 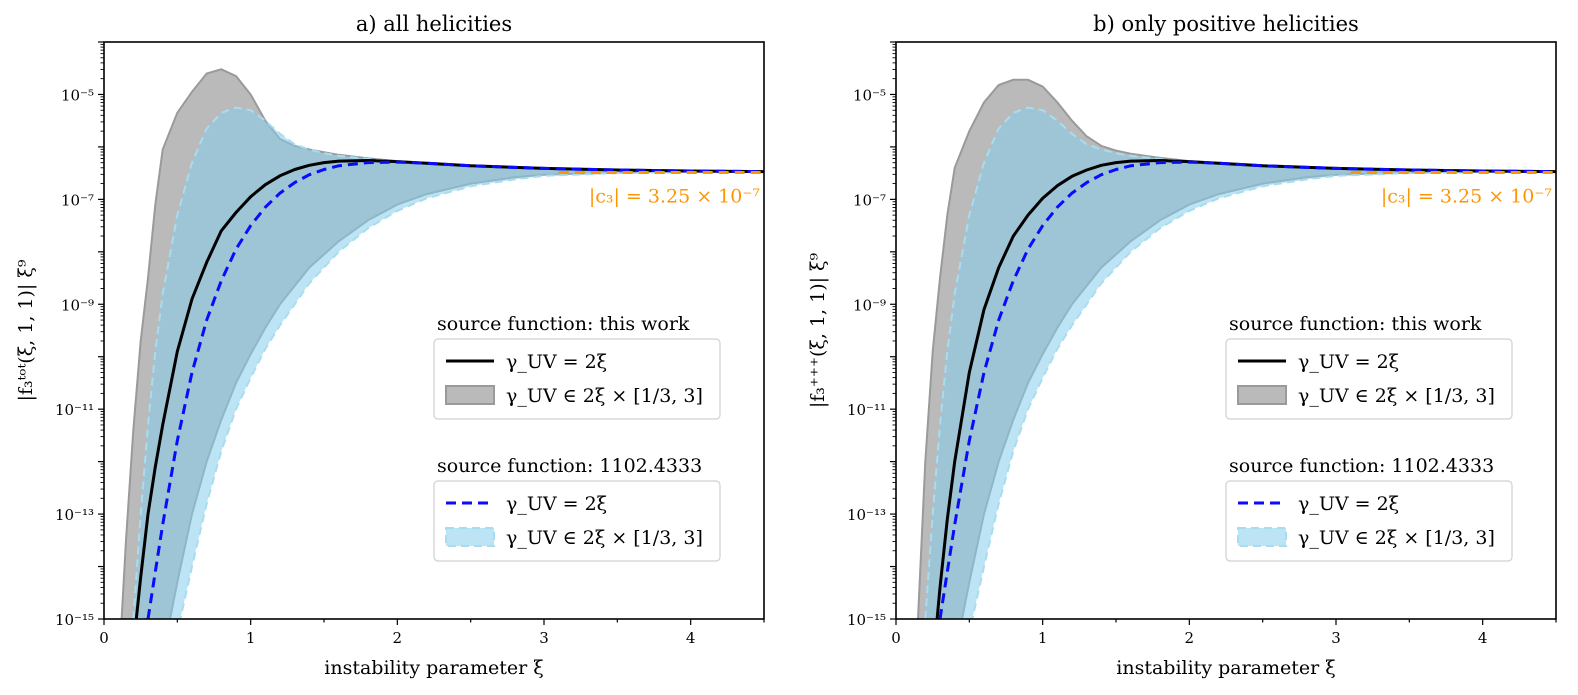 What do you see at coordinates (434, 24) in the screenshot?
I see `chart-title: a) all helicities` at bounding box center [434, 24].